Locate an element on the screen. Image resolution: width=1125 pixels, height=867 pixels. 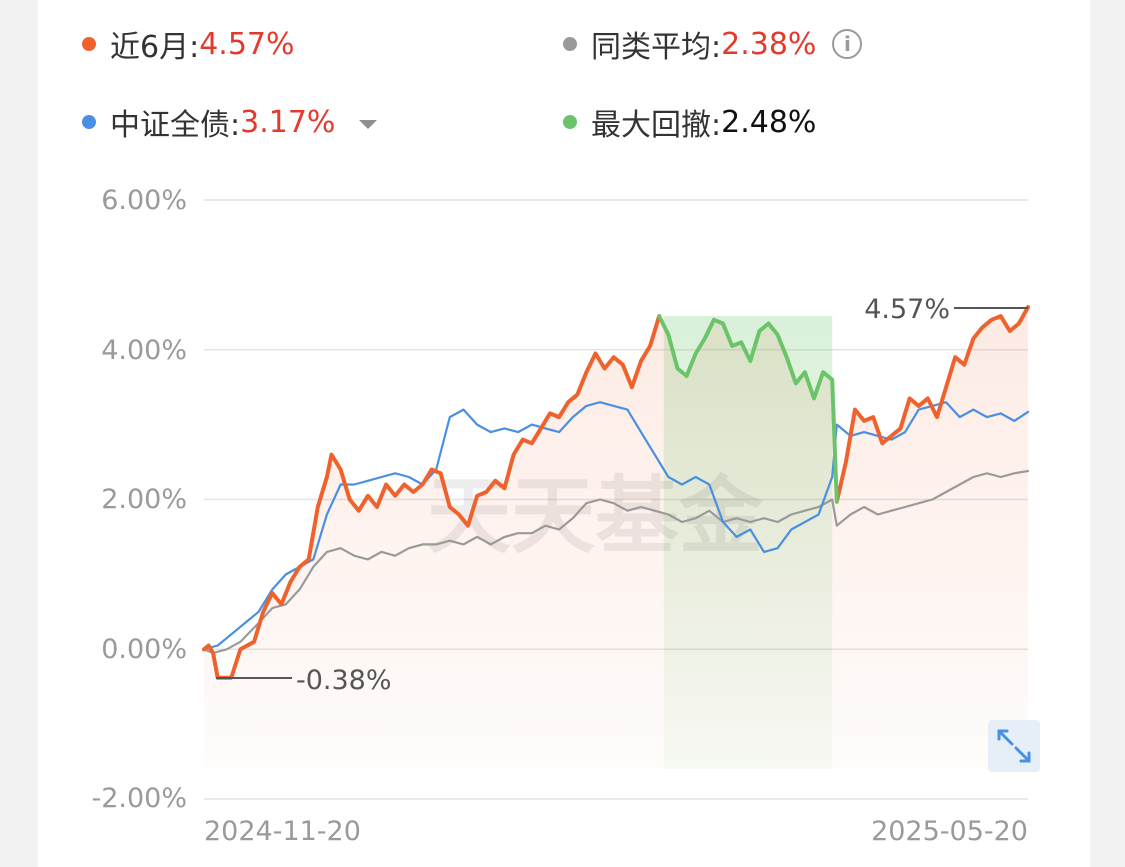
drawdown-band is located at coordinates (748, 542).